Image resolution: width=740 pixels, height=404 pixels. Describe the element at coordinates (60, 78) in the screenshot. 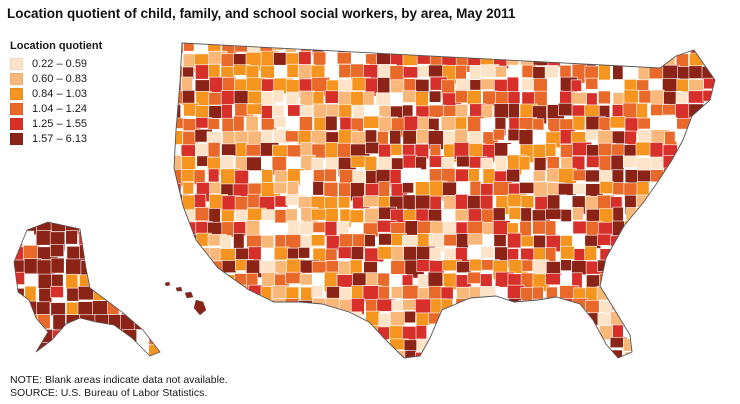

I see `legend-label: 0.60 – 0.83` at that location.